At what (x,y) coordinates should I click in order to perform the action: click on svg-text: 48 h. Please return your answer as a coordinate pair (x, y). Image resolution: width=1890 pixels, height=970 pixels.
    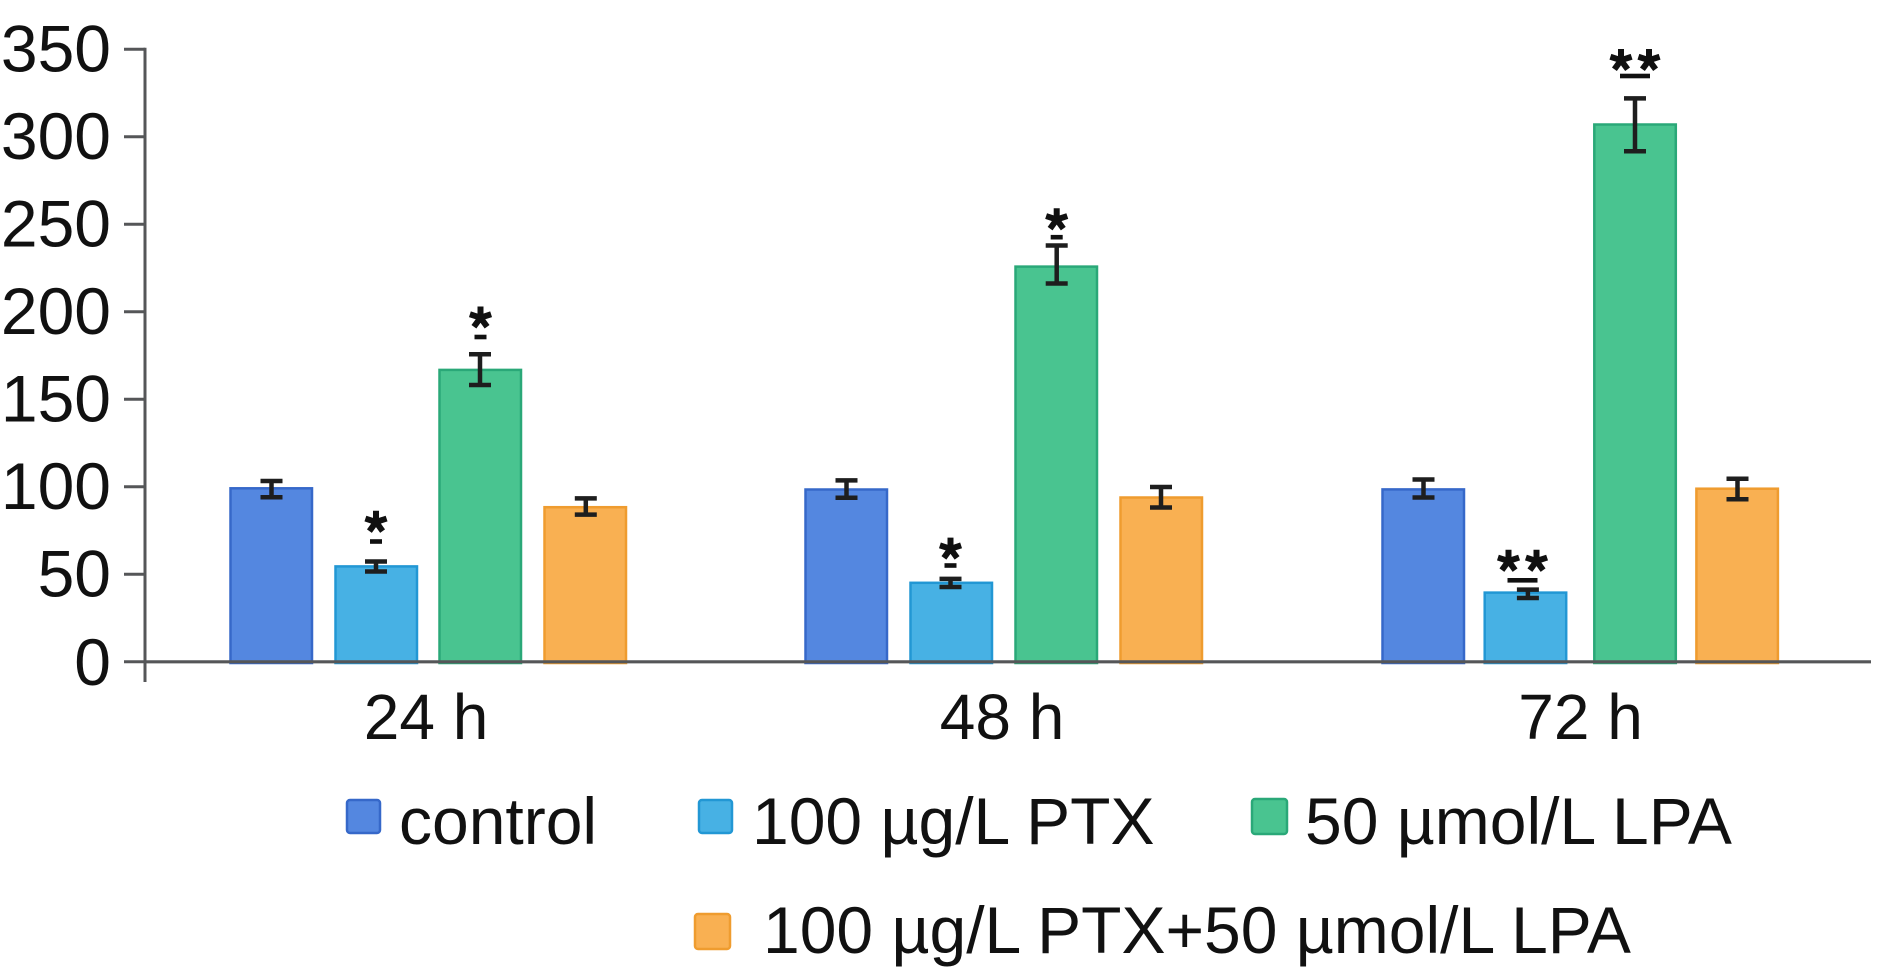
    Looking at the image, I should click on (1002, 717).